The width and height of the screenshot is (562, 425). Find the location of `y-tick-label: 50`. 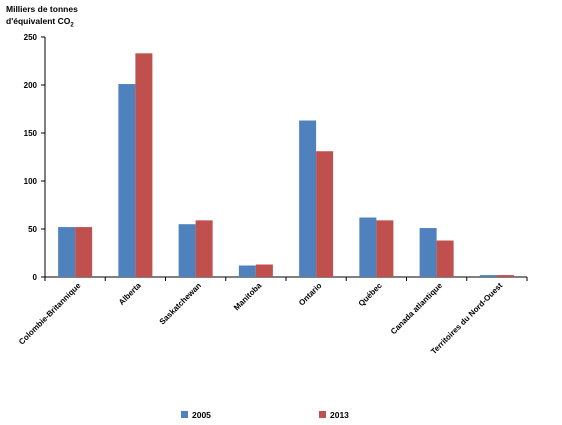

y-tick-label: 50 is located at coordinates (32, 229).